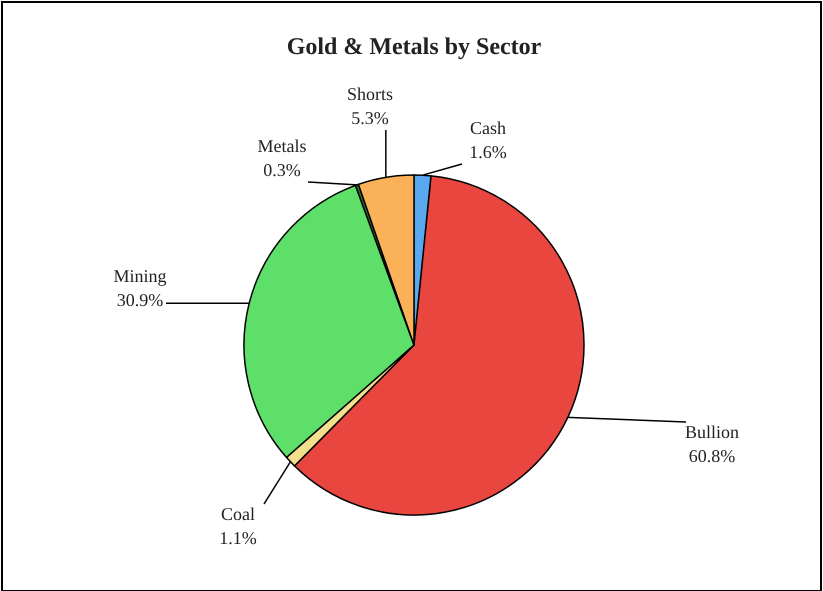 This screenshot has height=591, width=823. What do you see at coordinates (282, 146) in the screenshot?
I see `slice-label: Metals` at bounding box center [282, 146].